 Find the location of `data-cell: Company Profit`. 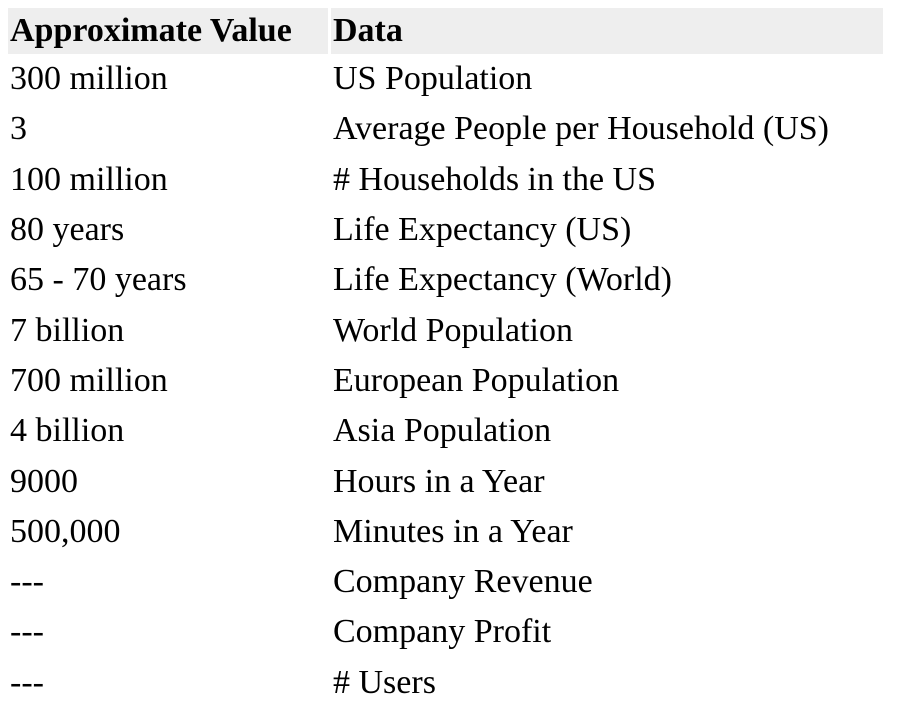

data-cell: Company Profit is located at coordinates (442, 632).